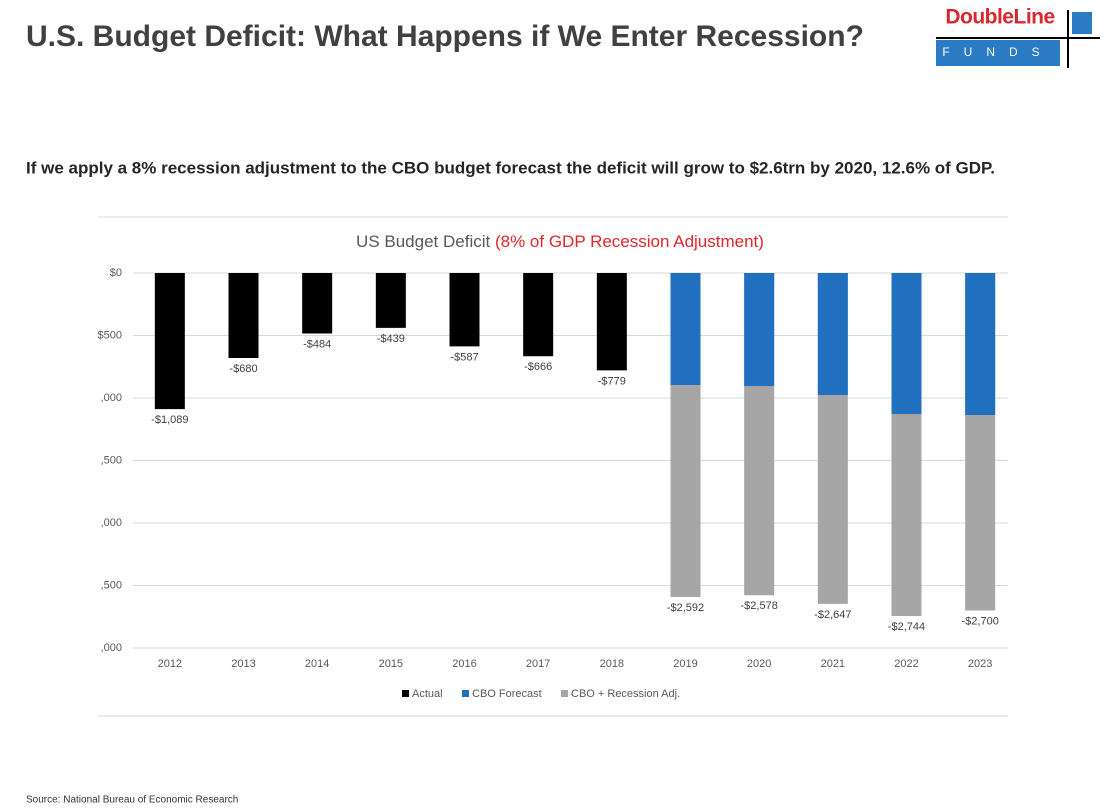 The width and height of the screenshot is (1106, 808). Describe the element at coordinates (759, 664) in the screenshot. I see `x-tick-label: 2020` at that location.